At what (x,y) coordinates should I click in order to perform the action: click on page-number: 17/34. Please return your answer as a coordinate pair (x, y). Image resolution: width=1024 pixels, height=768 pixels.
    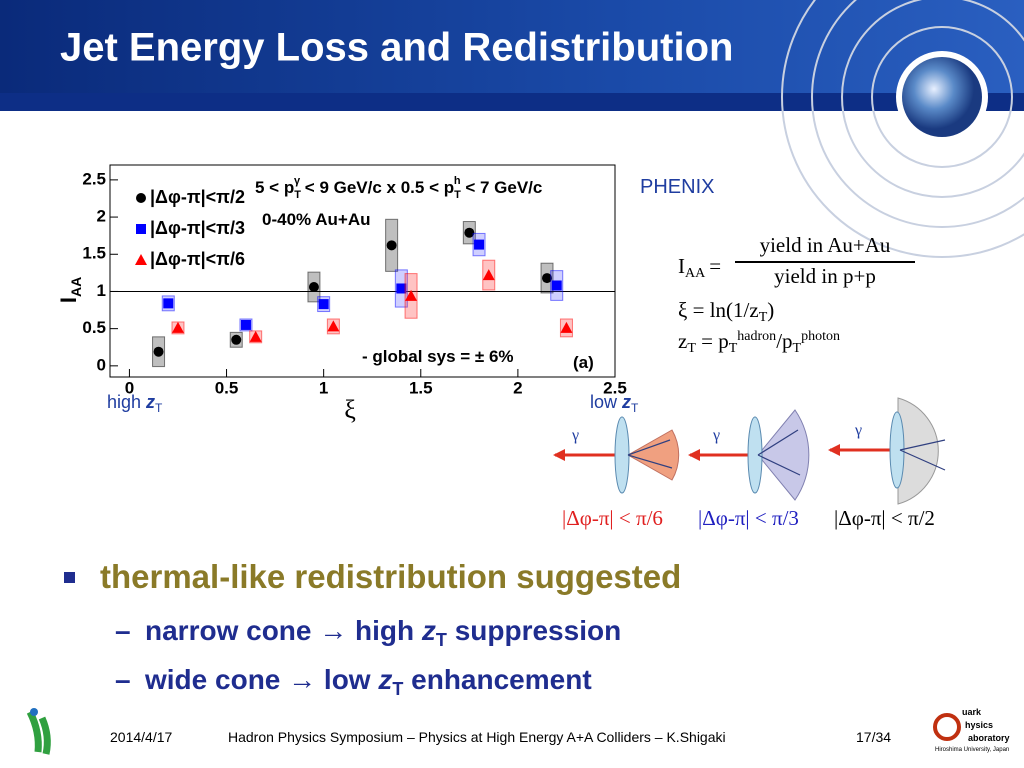
    Looking at the image, I should click on (873, 737).